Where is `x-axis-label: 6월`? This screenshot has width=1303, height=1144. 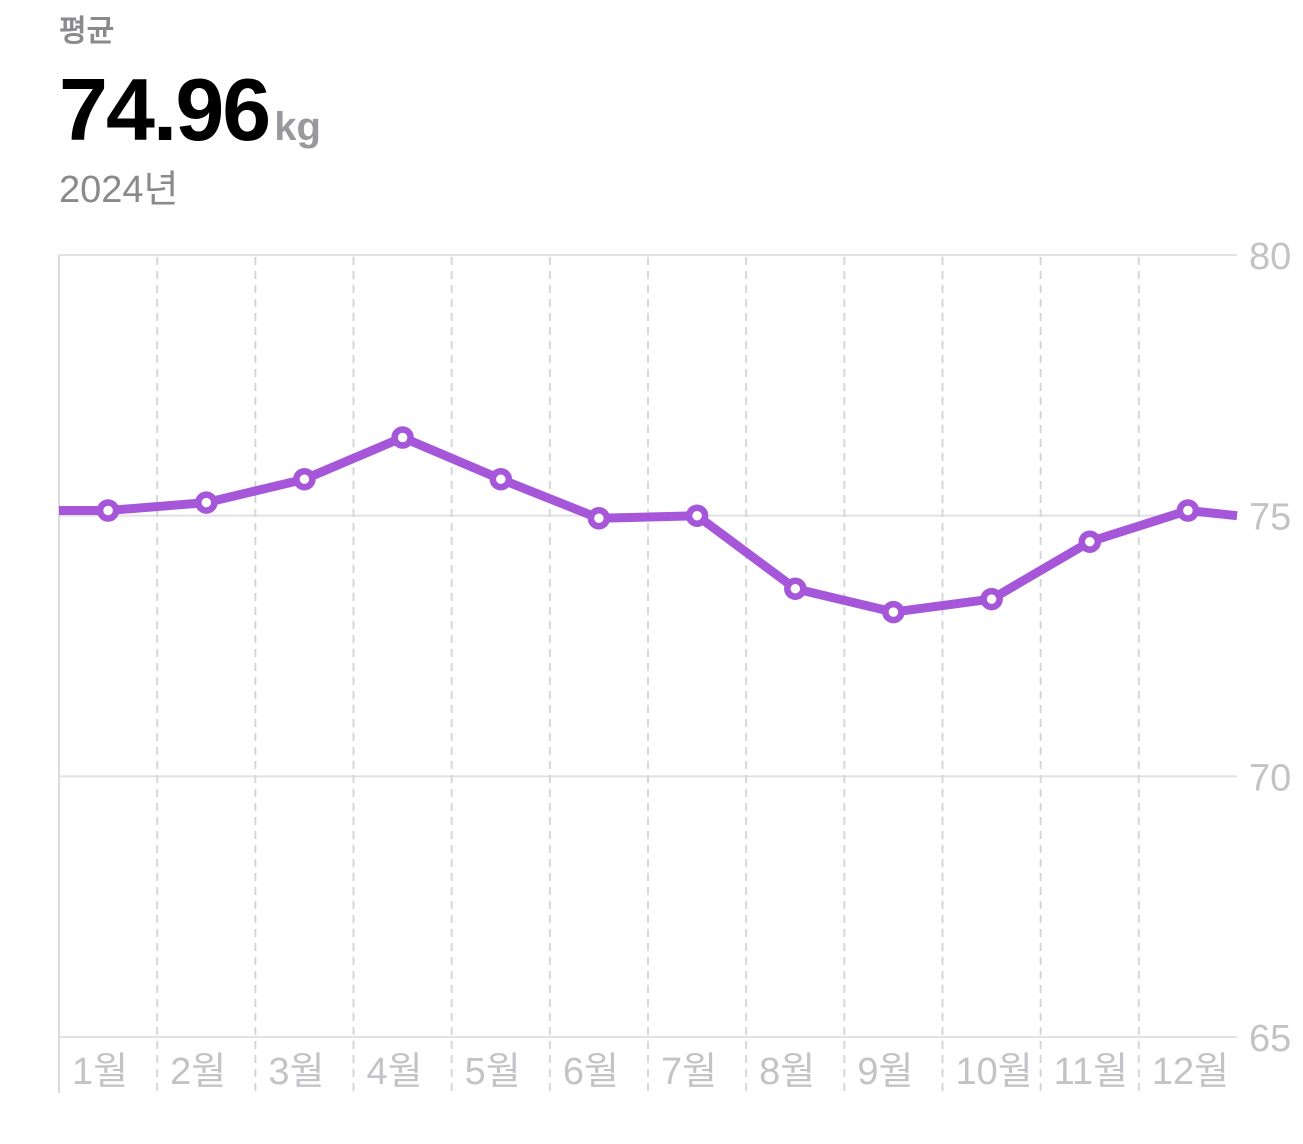
x-axis-label: 6월 is located at coordinates (591, 1072).